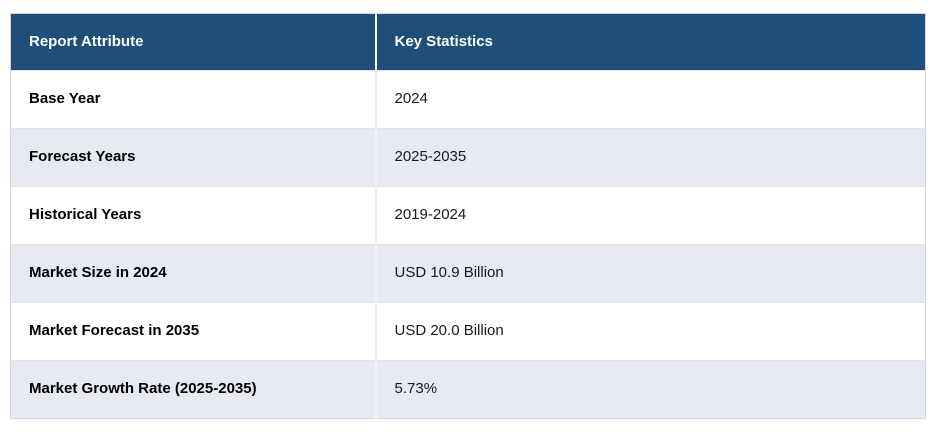  Describe the element at coordinates (143, 389) in the screenshot. I see `attribute-cell: Market Growth Rate (2025-2035)` at that location.